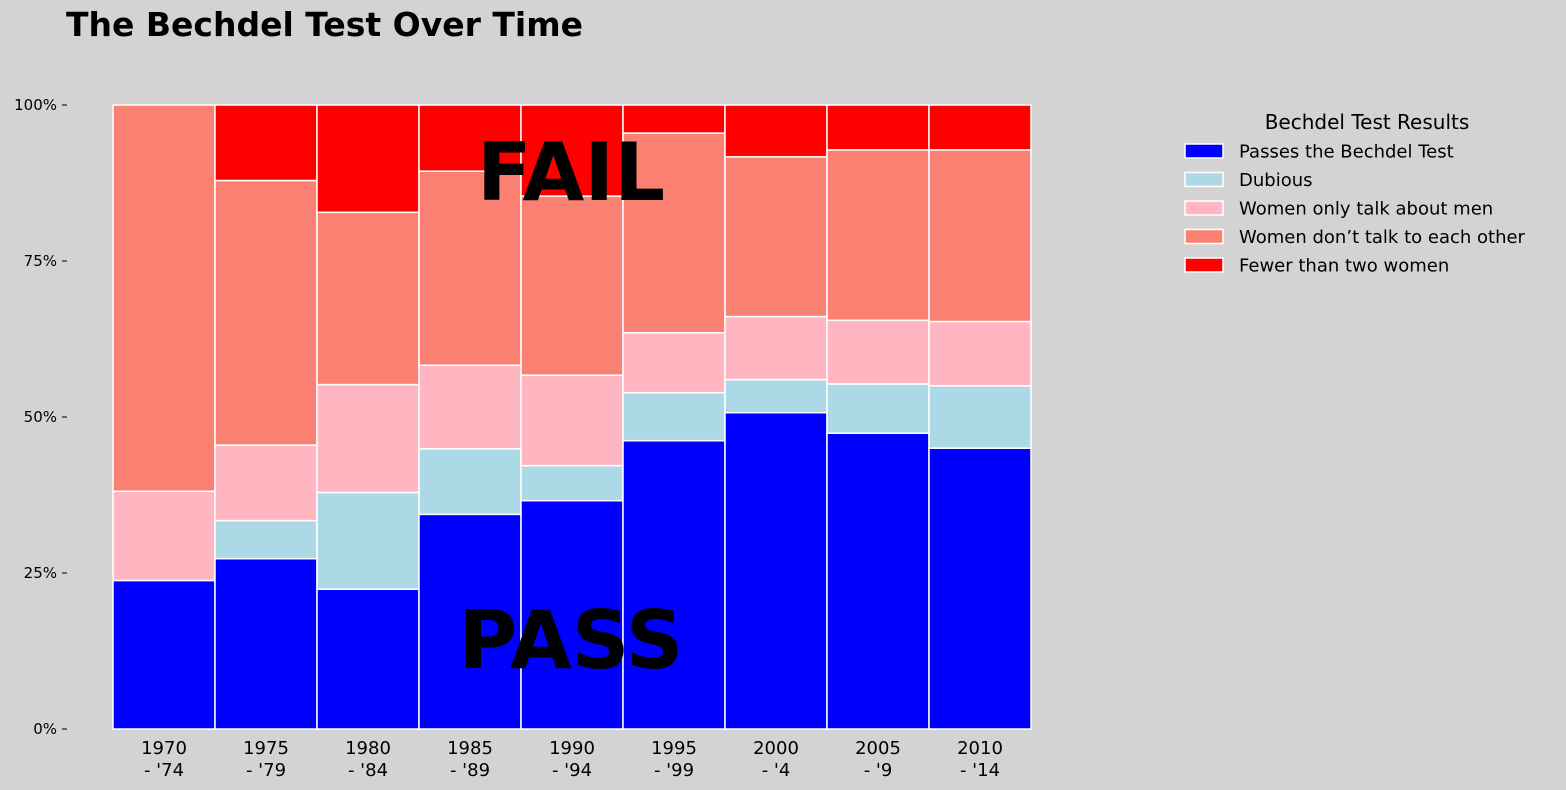  I want to click on x-tick-label: 2005- '9, so click(878, 759).